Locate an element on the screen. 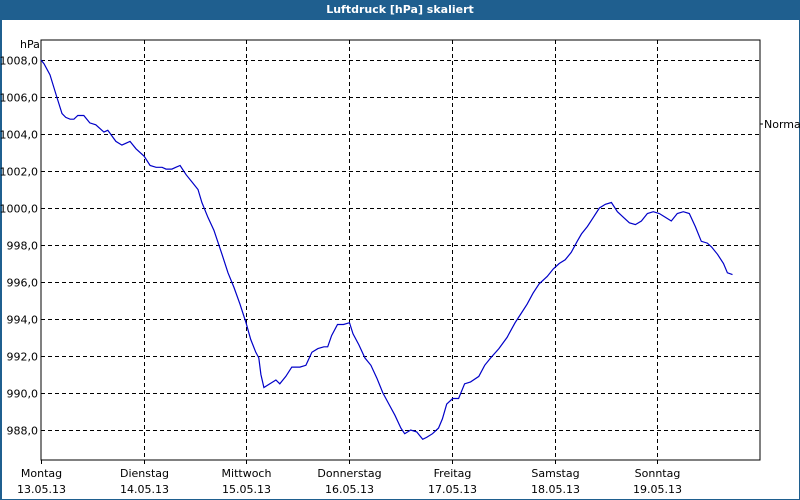  weekday-label: Montag is located at coordinates (41, 473).